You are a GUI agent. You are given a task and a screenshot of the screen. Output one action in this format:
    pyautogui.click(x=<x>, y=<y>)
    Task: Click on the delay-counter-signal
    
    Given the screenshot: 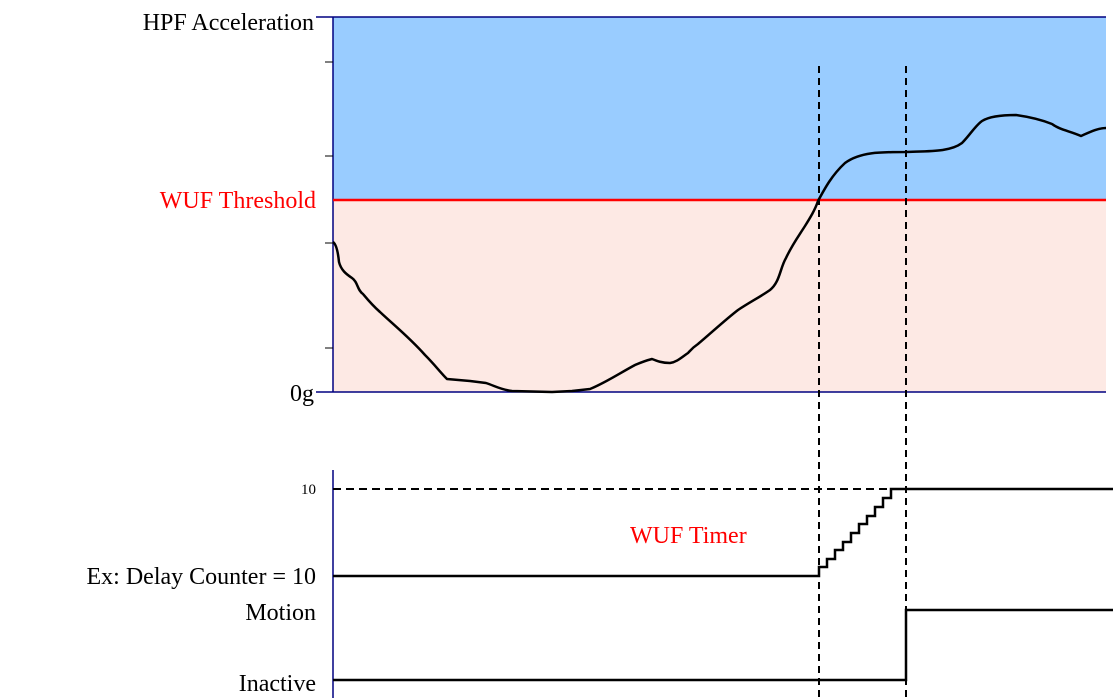 What is the action you would take?
    pyautogui.click(x=723, y=532)
    